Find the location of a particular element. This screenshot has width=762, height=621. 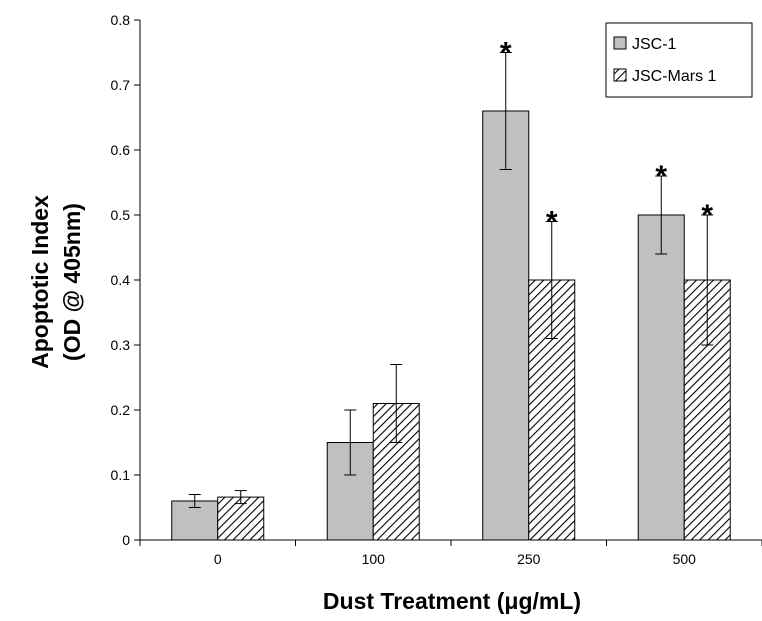

x-tick-label: 0 is located at coordinates (218, 559).